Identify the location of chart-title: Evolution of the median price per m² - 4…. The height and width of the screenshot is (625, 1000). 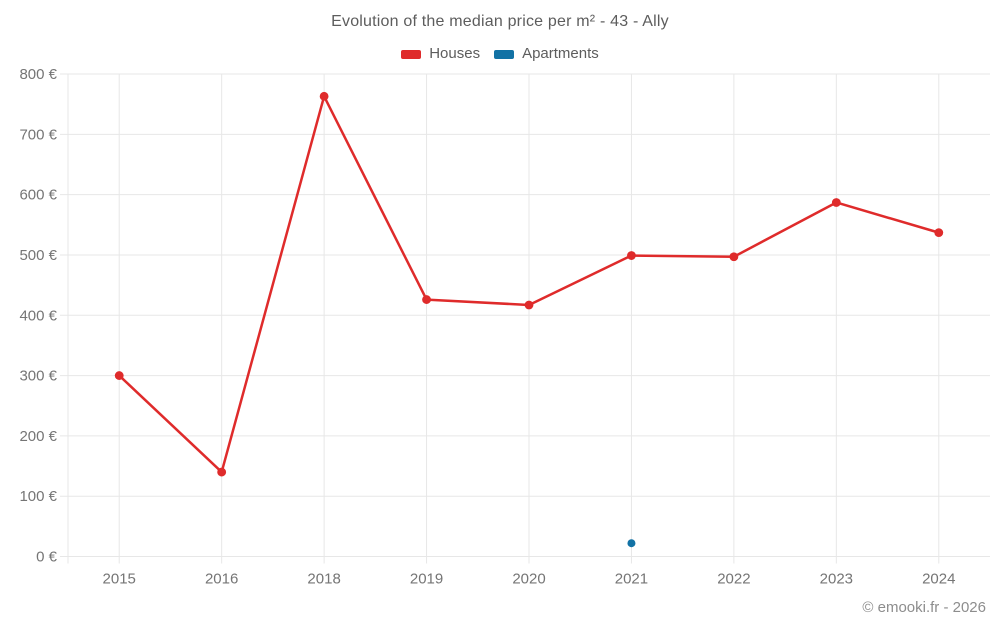
(500, 21).